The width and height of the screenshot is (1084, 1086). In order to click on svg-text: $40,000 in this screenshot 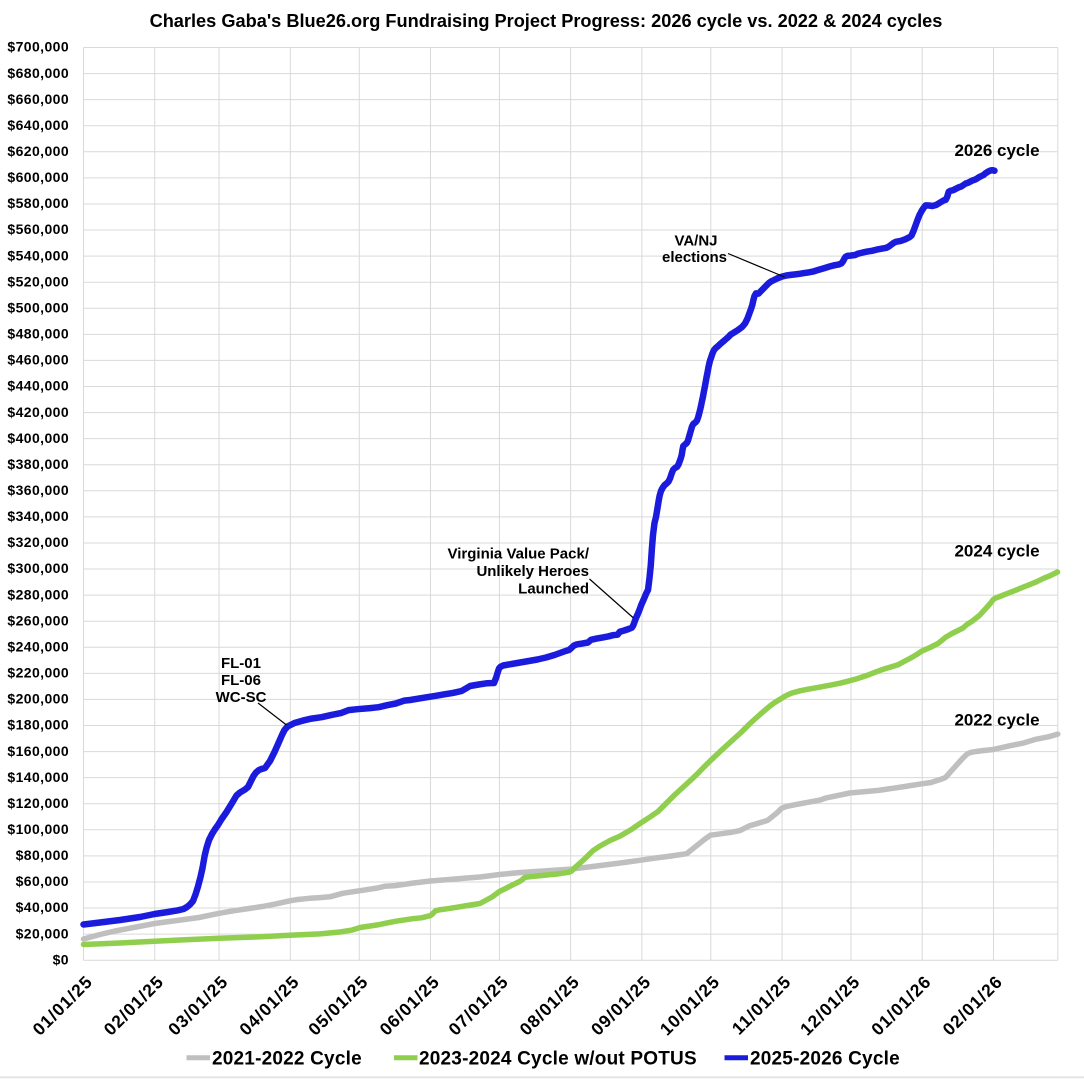, I will do `click(42, 907)`.